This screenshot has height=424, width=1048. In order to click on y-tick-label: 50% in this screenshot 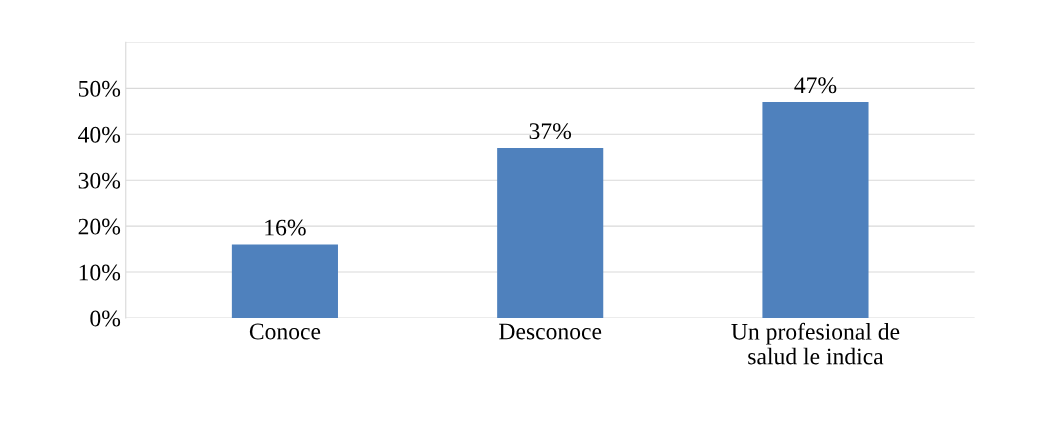, I will do `click(99, 88)`.